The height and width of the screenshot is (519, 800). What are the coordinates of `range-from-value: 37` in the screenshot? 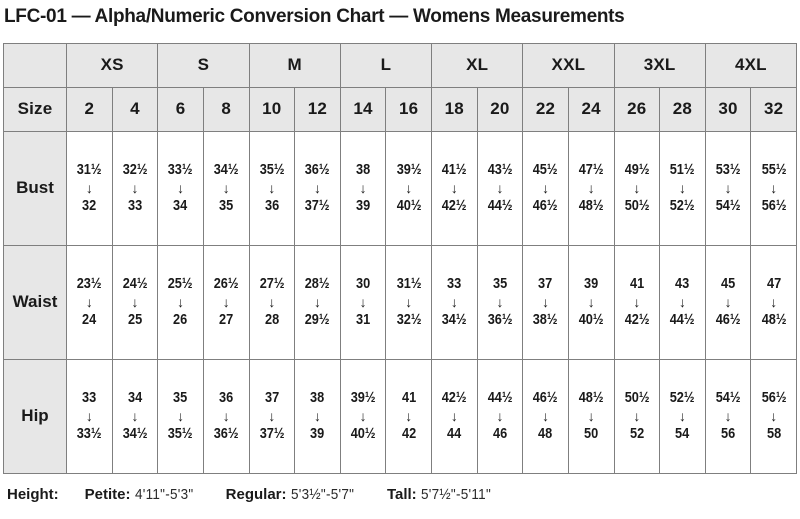 It's located at (271, 397).